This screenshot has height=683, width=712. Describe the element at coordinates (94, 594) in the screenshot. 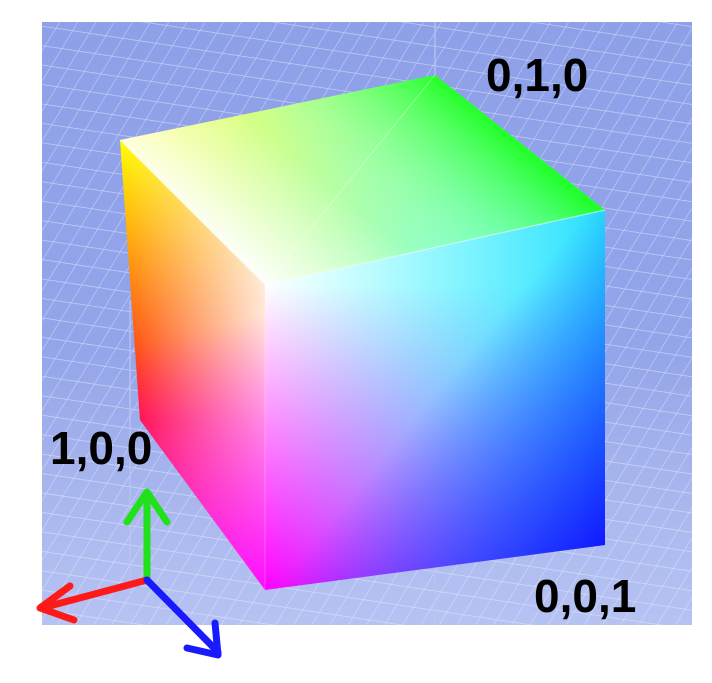

I see `axis-x-arrow` at that location.